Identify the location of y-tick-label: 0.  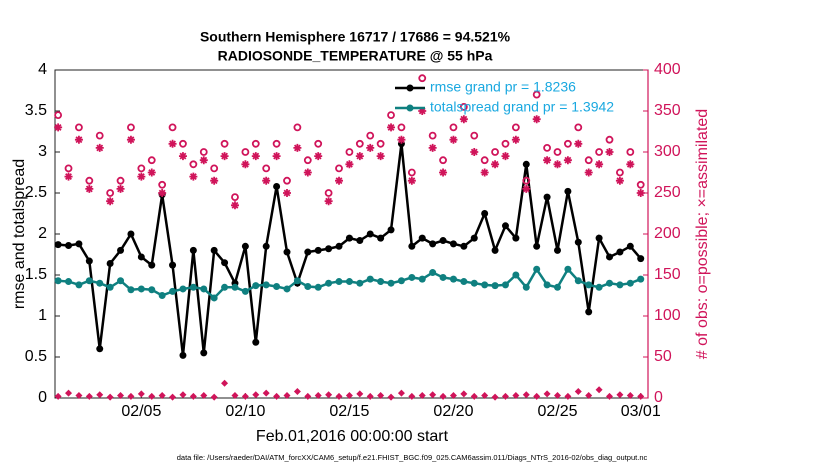
(42, 397).